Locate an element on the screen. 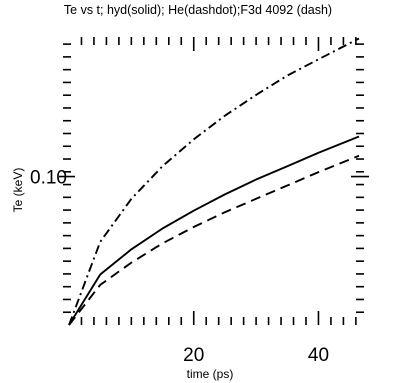 The height and width of the screenshot is (383, 395). top-axis-ticks is located at coordinates (218, 44).